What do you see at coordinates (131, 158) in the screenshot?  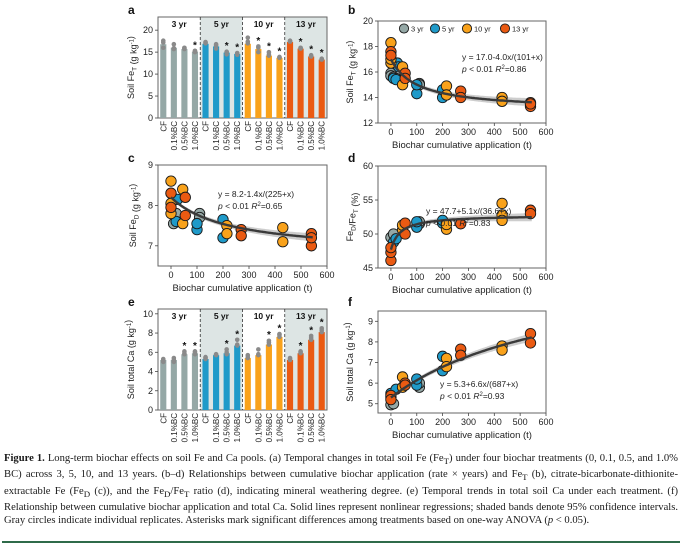 I see `panel-letter: c` at bounding box center [131, 158].